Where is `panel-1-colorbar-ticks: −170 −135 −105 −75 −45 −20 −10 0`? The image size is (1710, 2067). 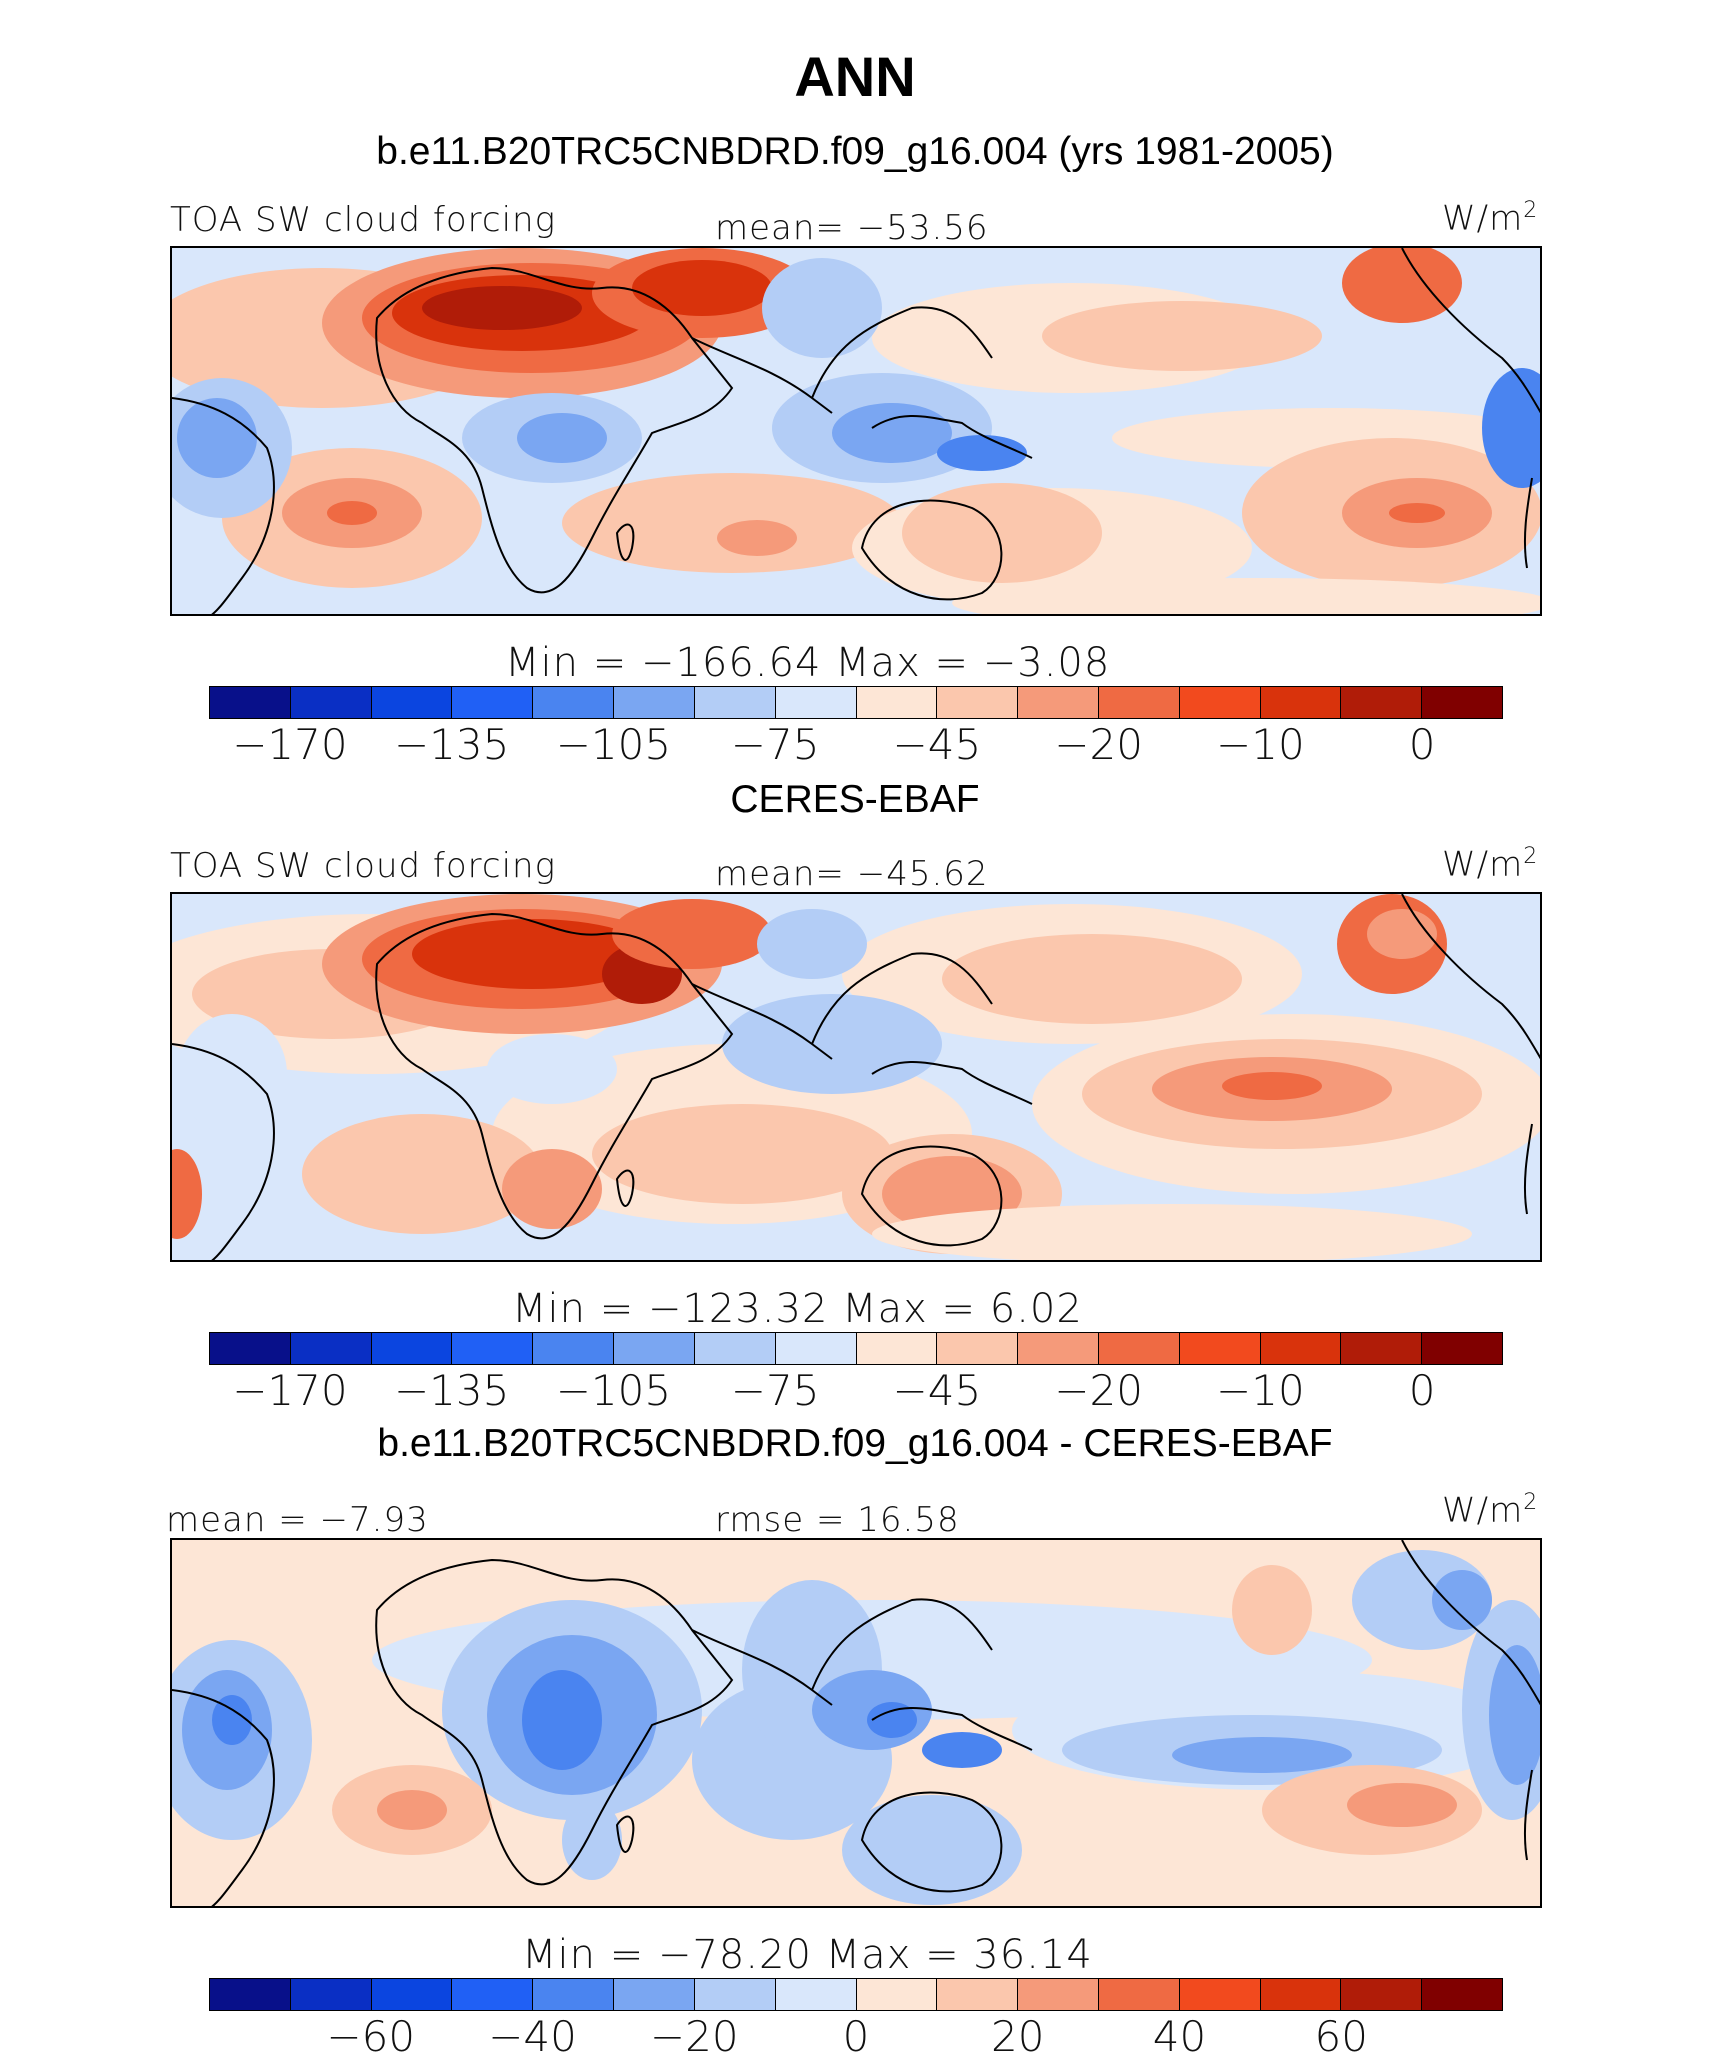
panel-1-colorbar-ticks: −170 −135 −105 −75 −45 −20 −10 0 is located at coordinates (856, 745).